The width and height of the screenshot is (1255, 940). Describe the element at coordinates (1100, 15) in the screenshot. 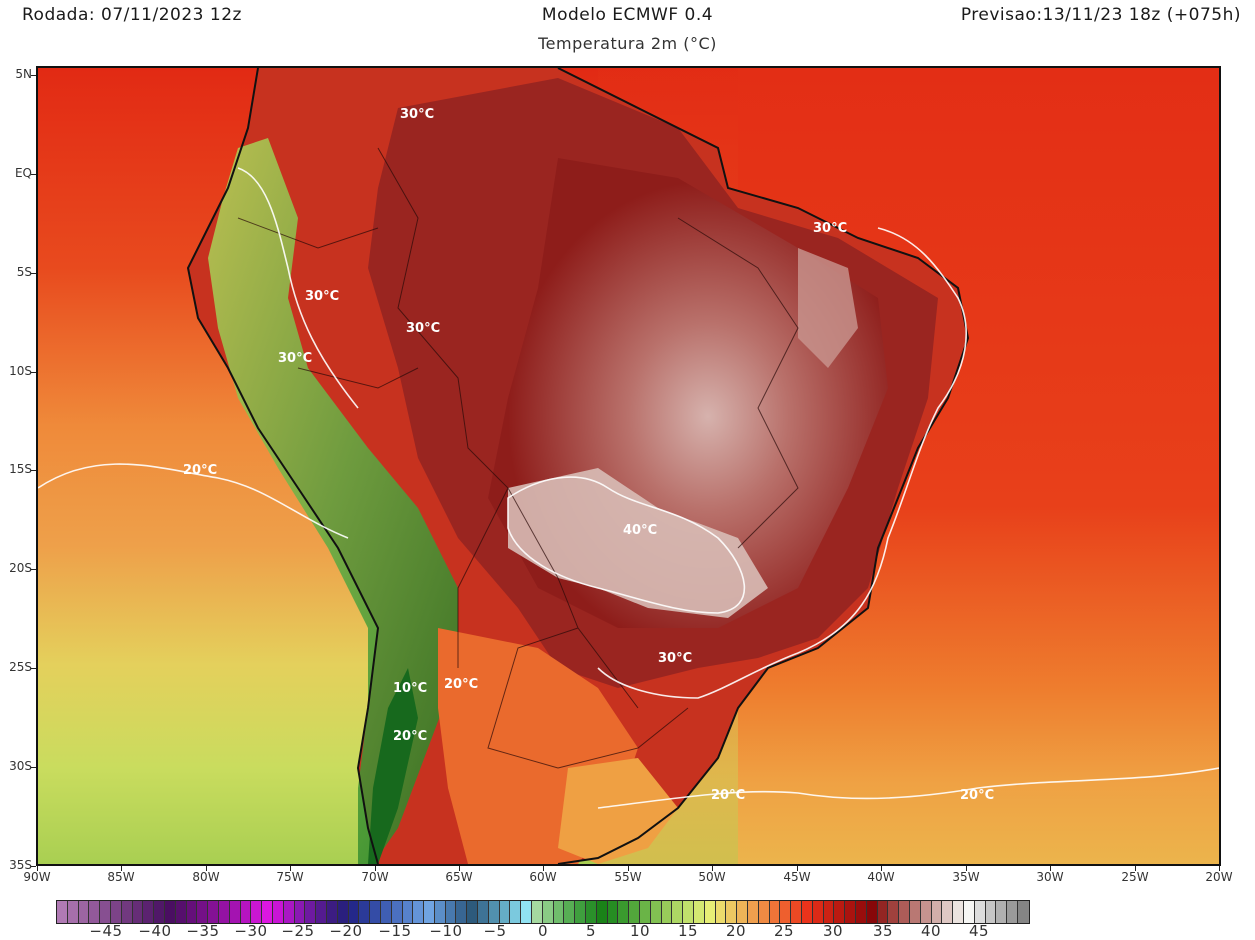

I see `forecast-time-label: Previsao:13/11/23 18z (+075h)` at that location.